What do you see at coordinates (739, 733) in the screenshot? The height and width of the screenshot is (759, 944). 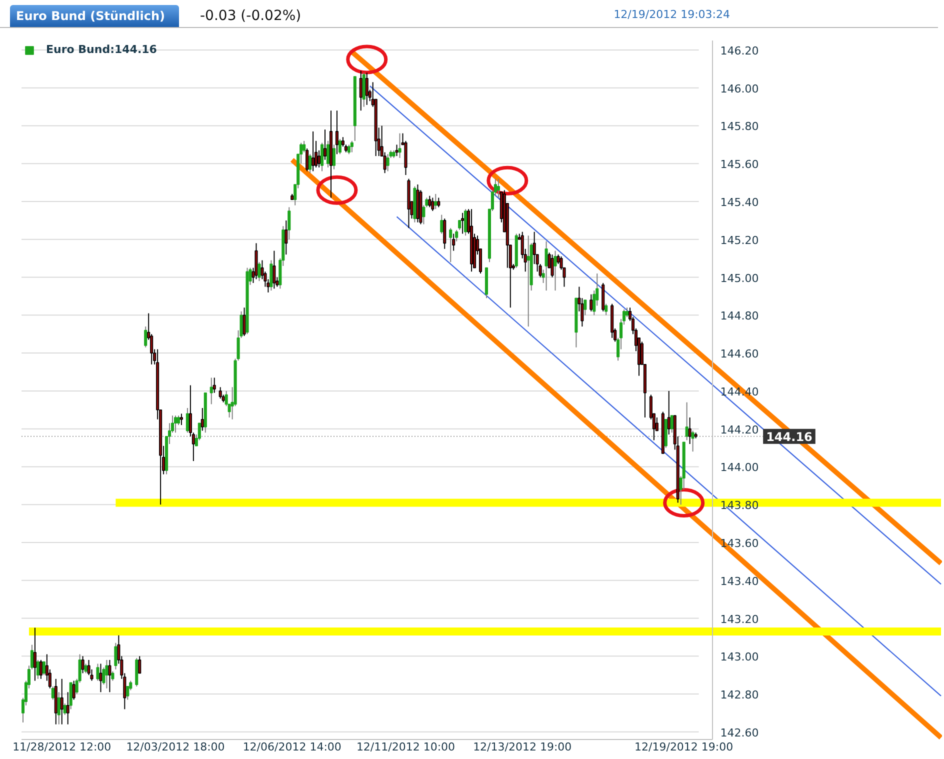 I see `y-tick-label: 142.60` at bounding box center [739, 733].